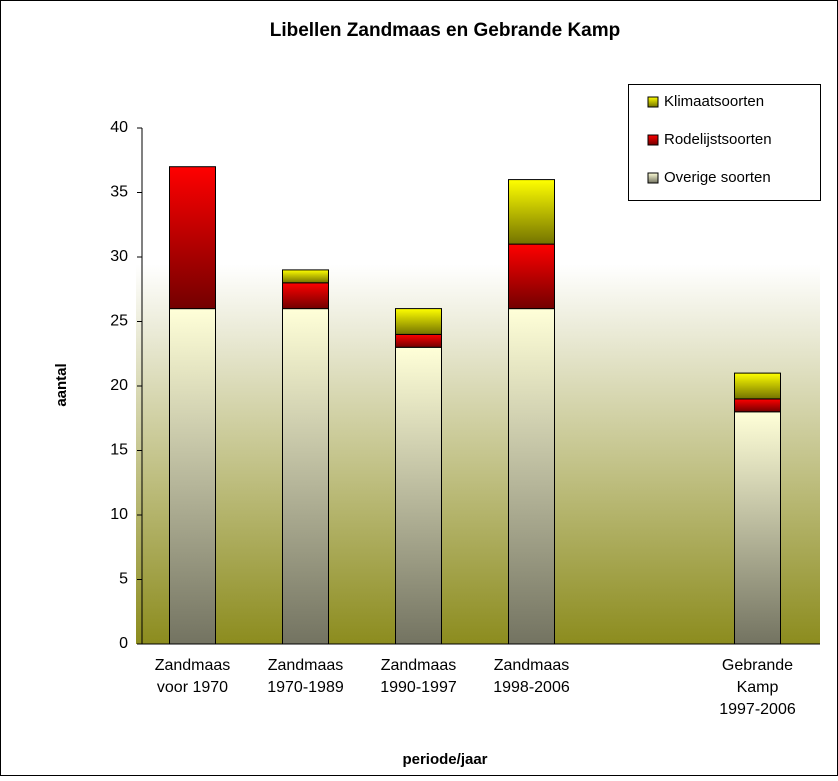  What do you see at coordinates (444, 759) in the screenshot?
I see `x-axis-label: periode/jaar` at bounding box center [444, 759].